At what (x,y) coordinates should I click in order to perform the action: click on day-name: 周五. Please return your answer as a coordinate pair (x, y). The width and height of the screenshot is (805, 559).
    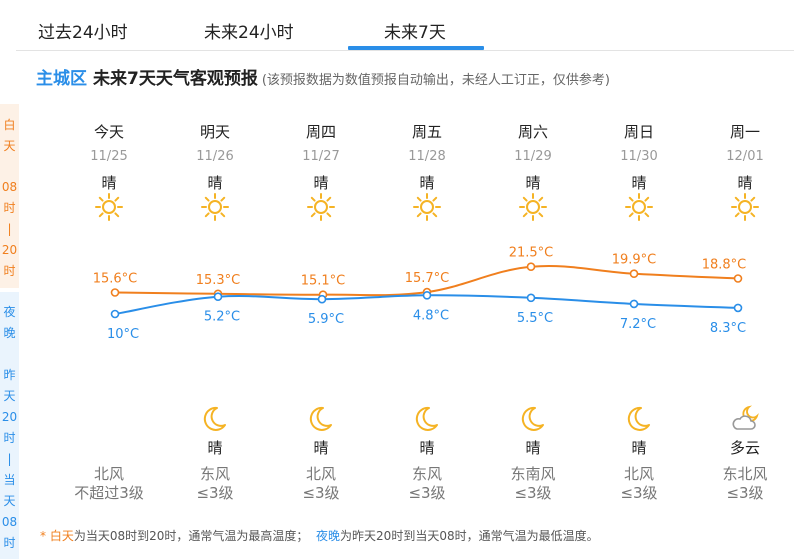
    Looking at the image, I should click on (426, 132).